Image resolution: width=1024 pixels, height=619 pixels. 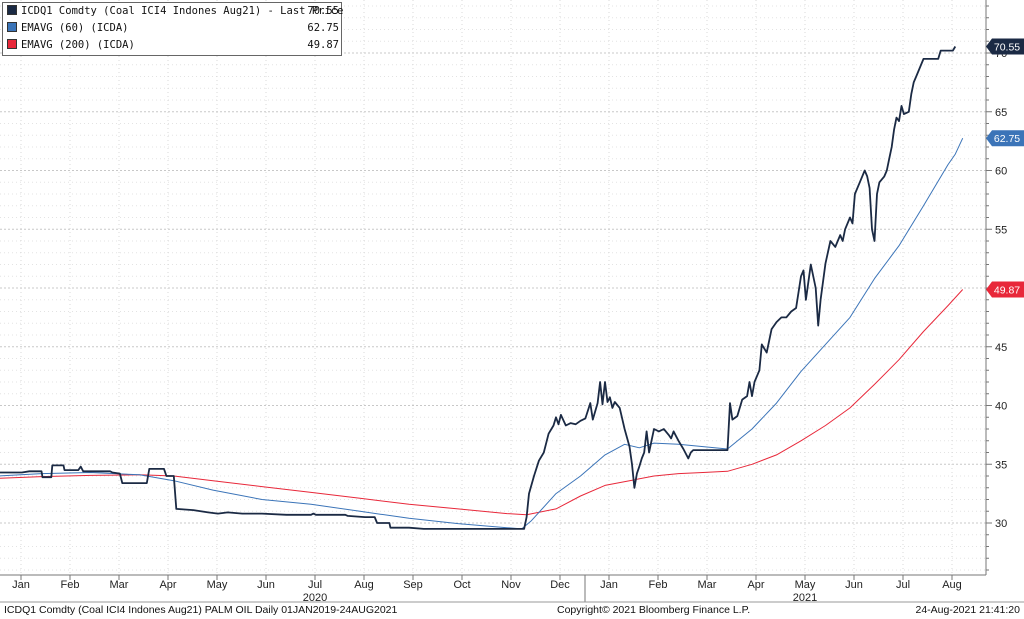 I want to click on y-tick-label: 65, so click(x=1001, y=113).